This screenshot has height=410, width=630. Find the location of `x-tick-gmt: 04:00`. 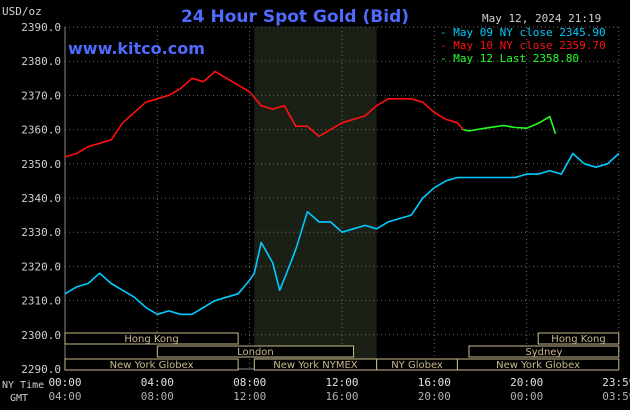

x-tick-gmt: 04:00 is located at coordinates (64, 396).